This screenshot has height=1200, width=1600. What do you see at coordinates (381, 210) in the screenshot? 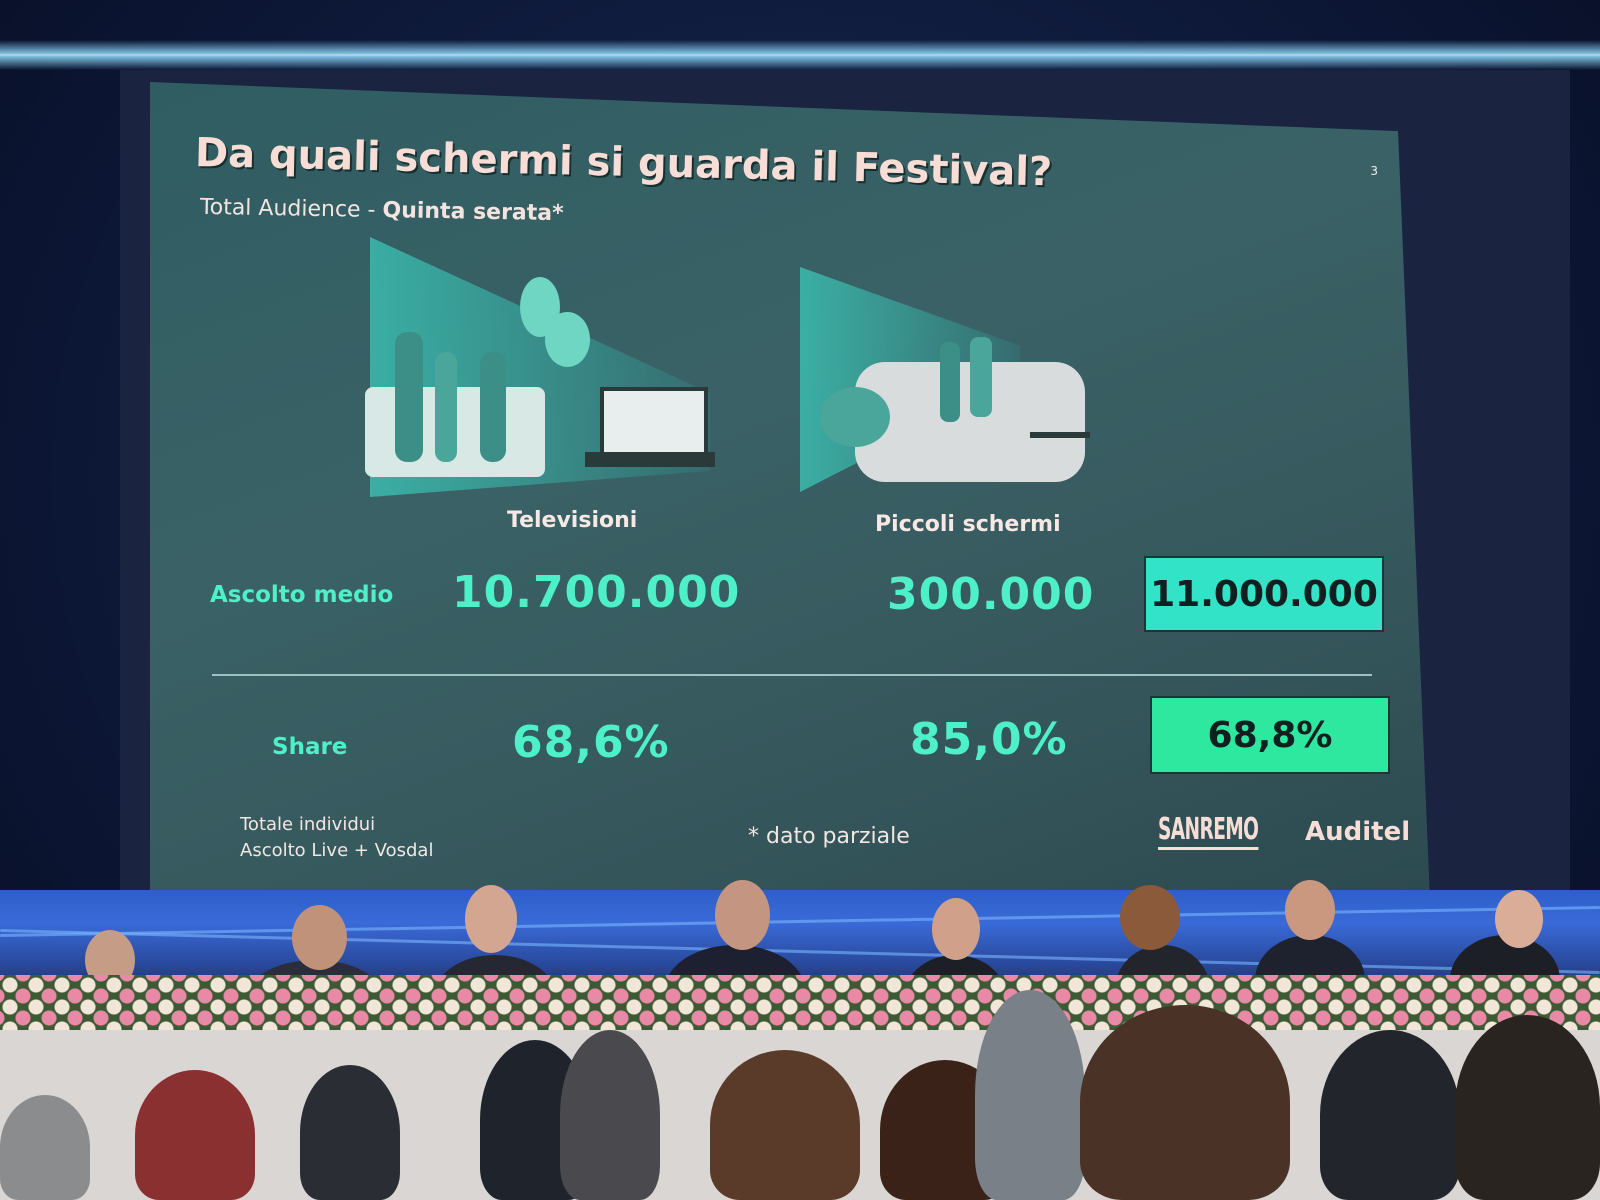
I see `slide-subtitle: Total Audience - Quinta serata*` at bounding box center [381, 210].